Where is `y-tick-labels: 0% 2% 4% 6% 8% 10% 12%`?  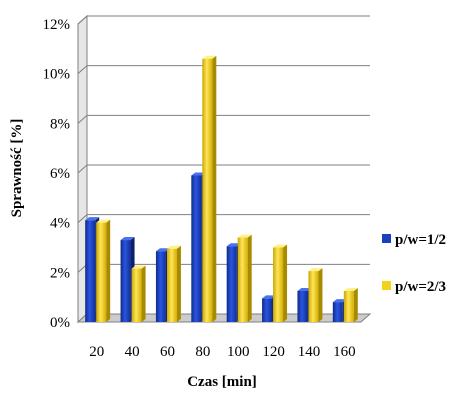 y-tick-labels: 0% 2% 4% 6% 8% 10% 12% is located at coordinates (57, 174).